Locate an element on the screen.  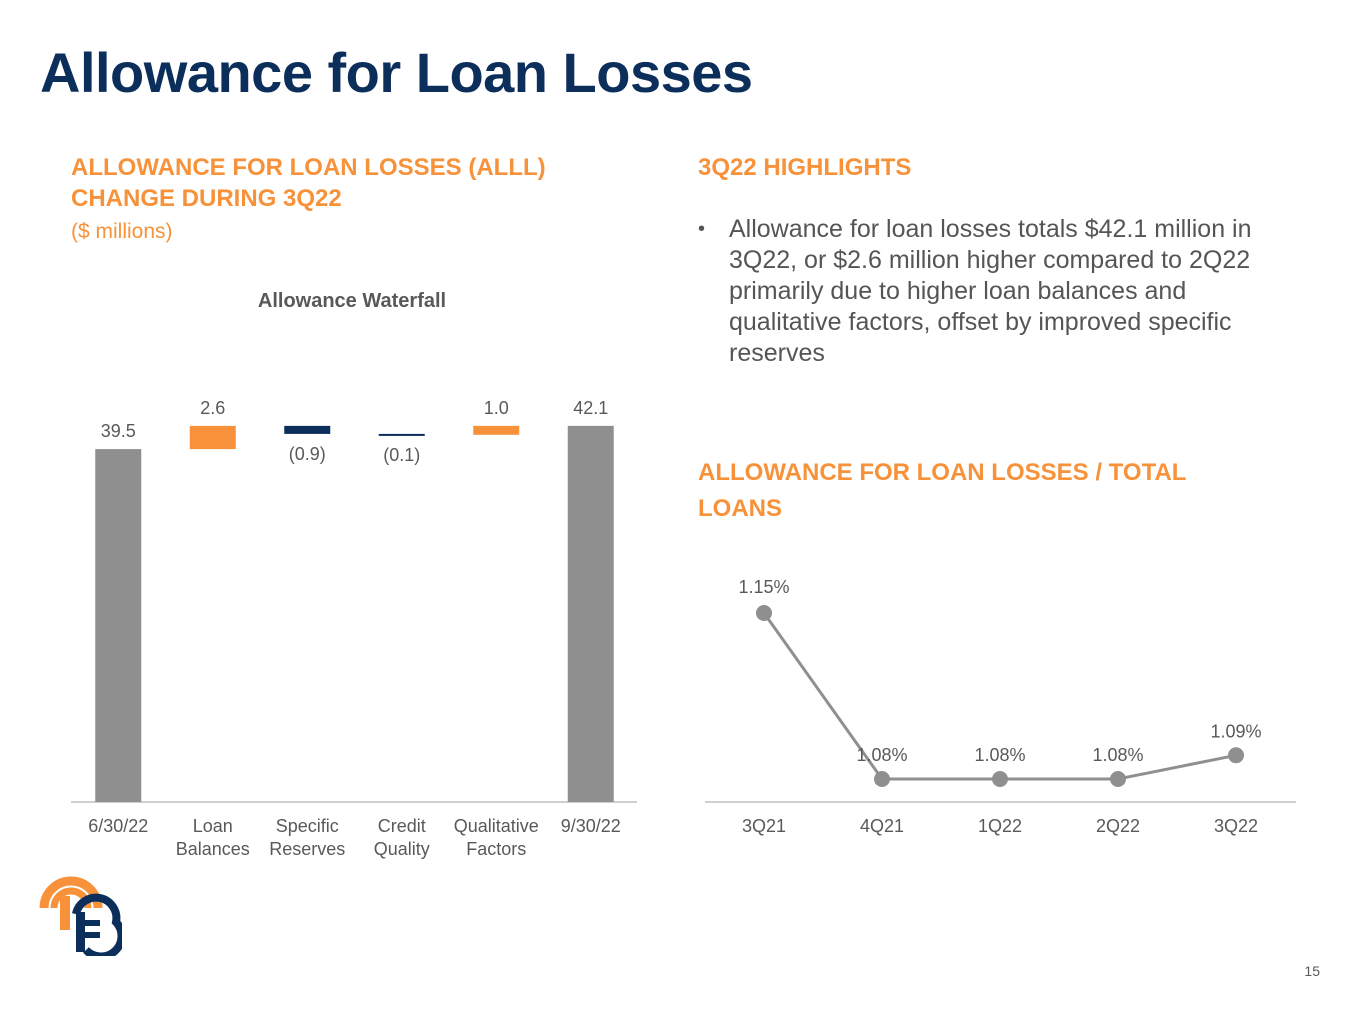
waterfall-category-label: Credit is located at coordinates (402, 826).